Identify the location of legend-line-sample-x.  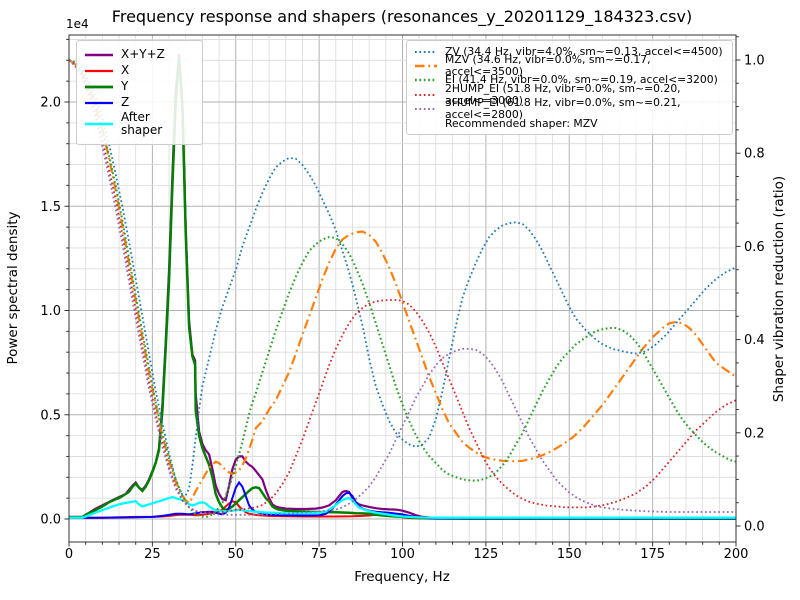
(99, 70).